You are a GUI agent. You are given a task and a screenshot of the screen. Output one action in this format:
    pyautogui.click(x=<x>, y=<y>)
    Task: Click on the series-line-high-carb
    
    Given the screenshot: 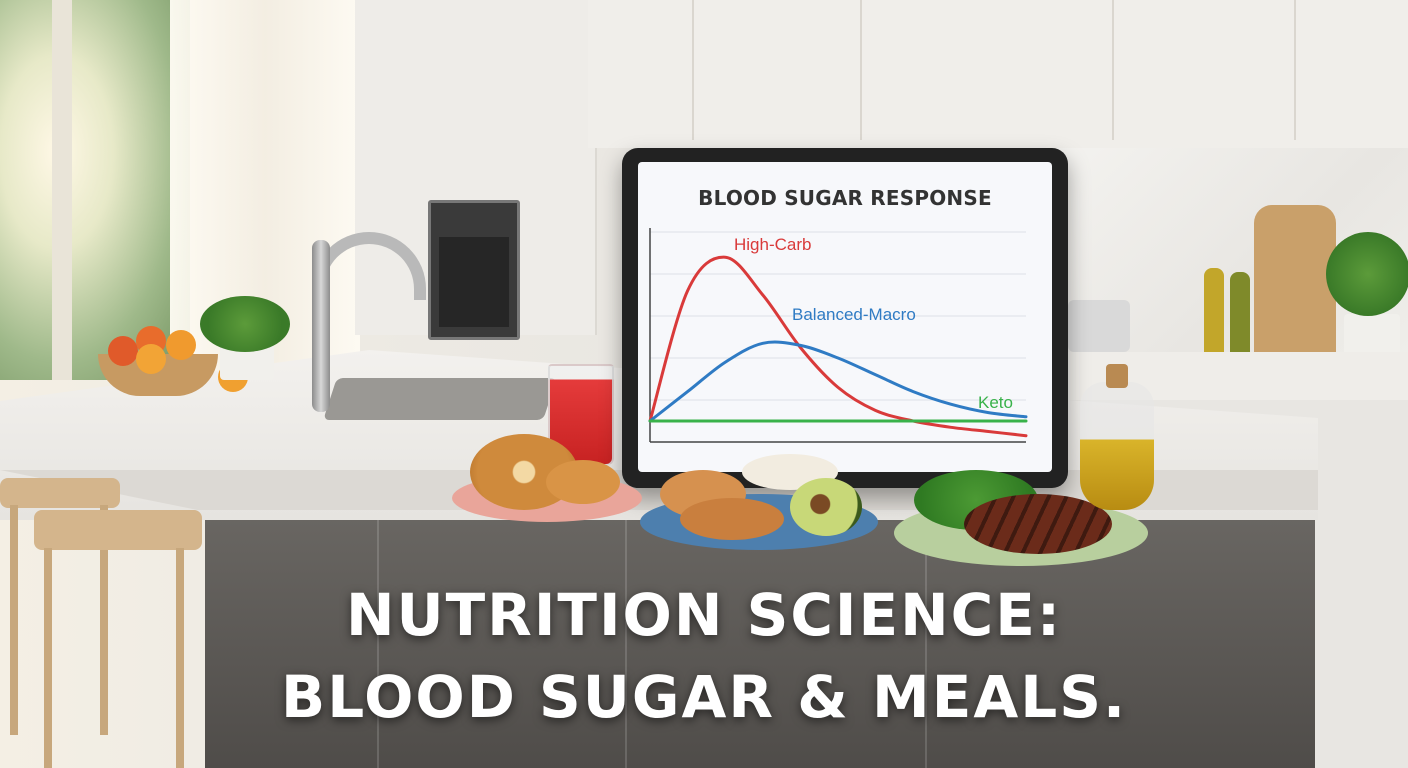 What is the action you would take?
    pyautogui.click(x=838, y=346)
    